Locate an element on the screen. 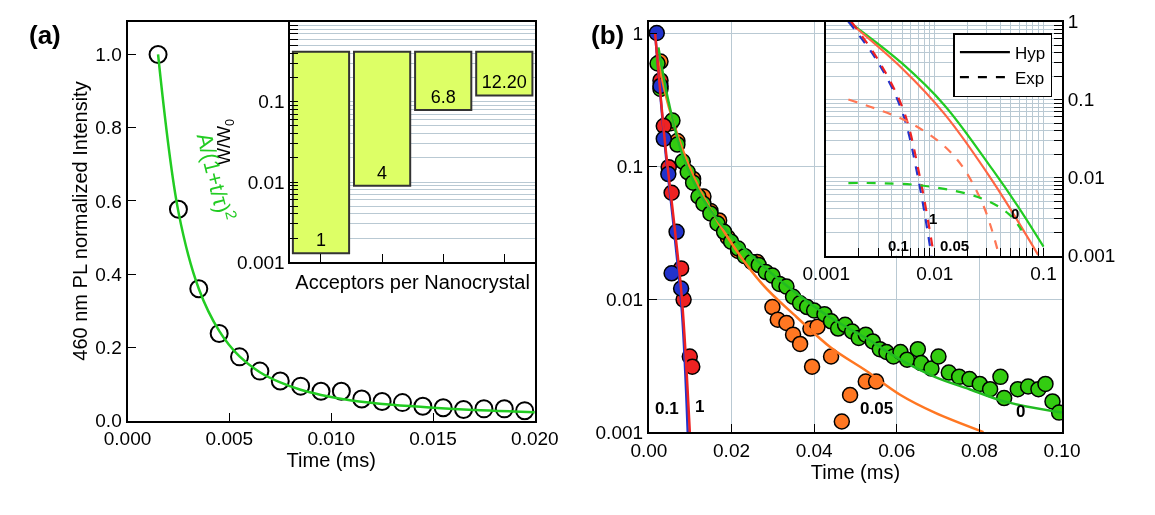 The image size is (1155, 515). x-tick-label: 0.001 is located at coordinates (826, 274).